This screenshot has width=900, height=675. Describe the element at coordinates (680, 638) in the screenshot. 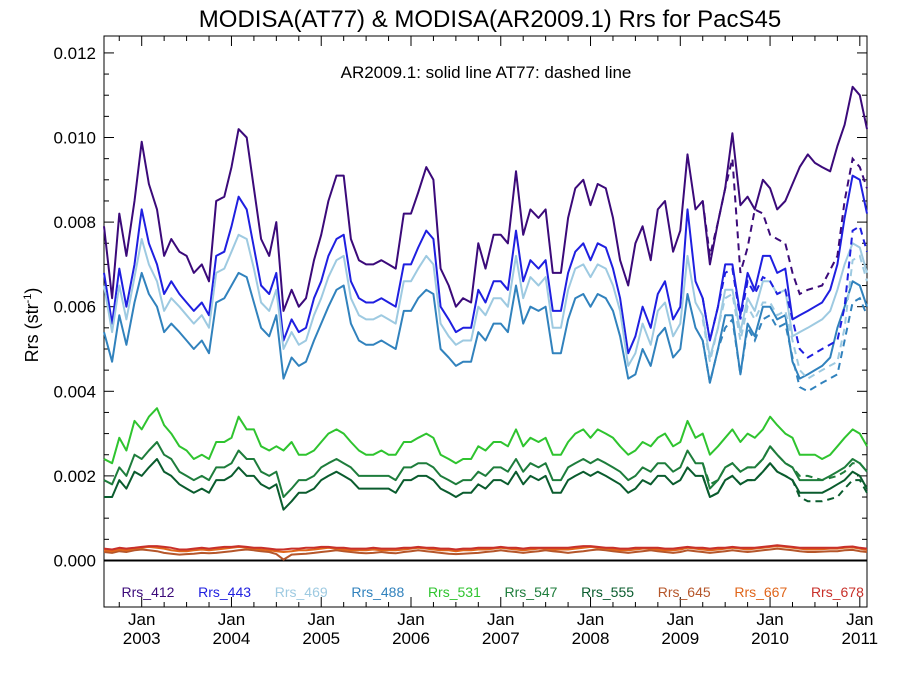

I see `x-tick-label-year: 2009` at that location.